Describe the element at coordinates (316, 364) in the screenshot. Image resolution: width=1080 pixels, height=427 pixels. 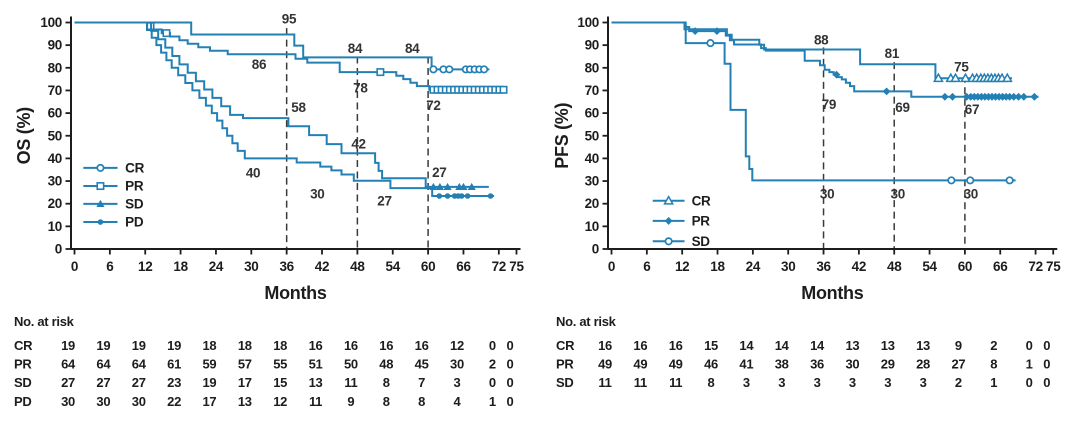
I see `svg-text: 51` at that location.